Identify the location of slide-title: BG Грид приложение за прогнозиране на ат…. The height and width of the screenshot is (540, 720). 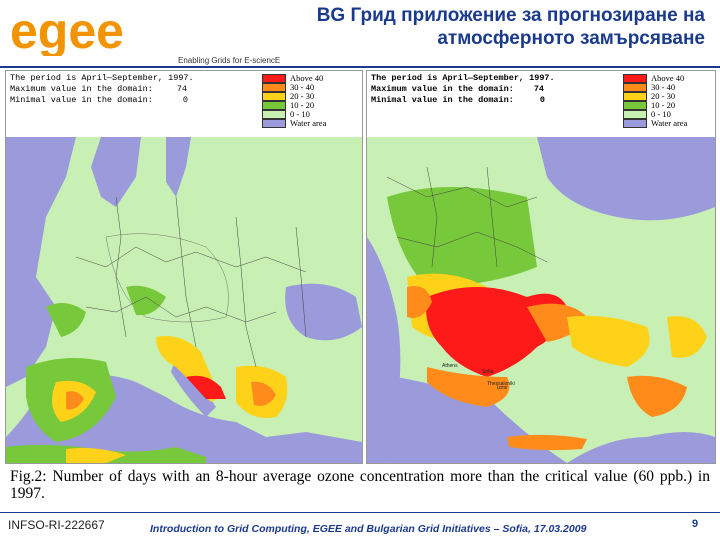
(452, 27).